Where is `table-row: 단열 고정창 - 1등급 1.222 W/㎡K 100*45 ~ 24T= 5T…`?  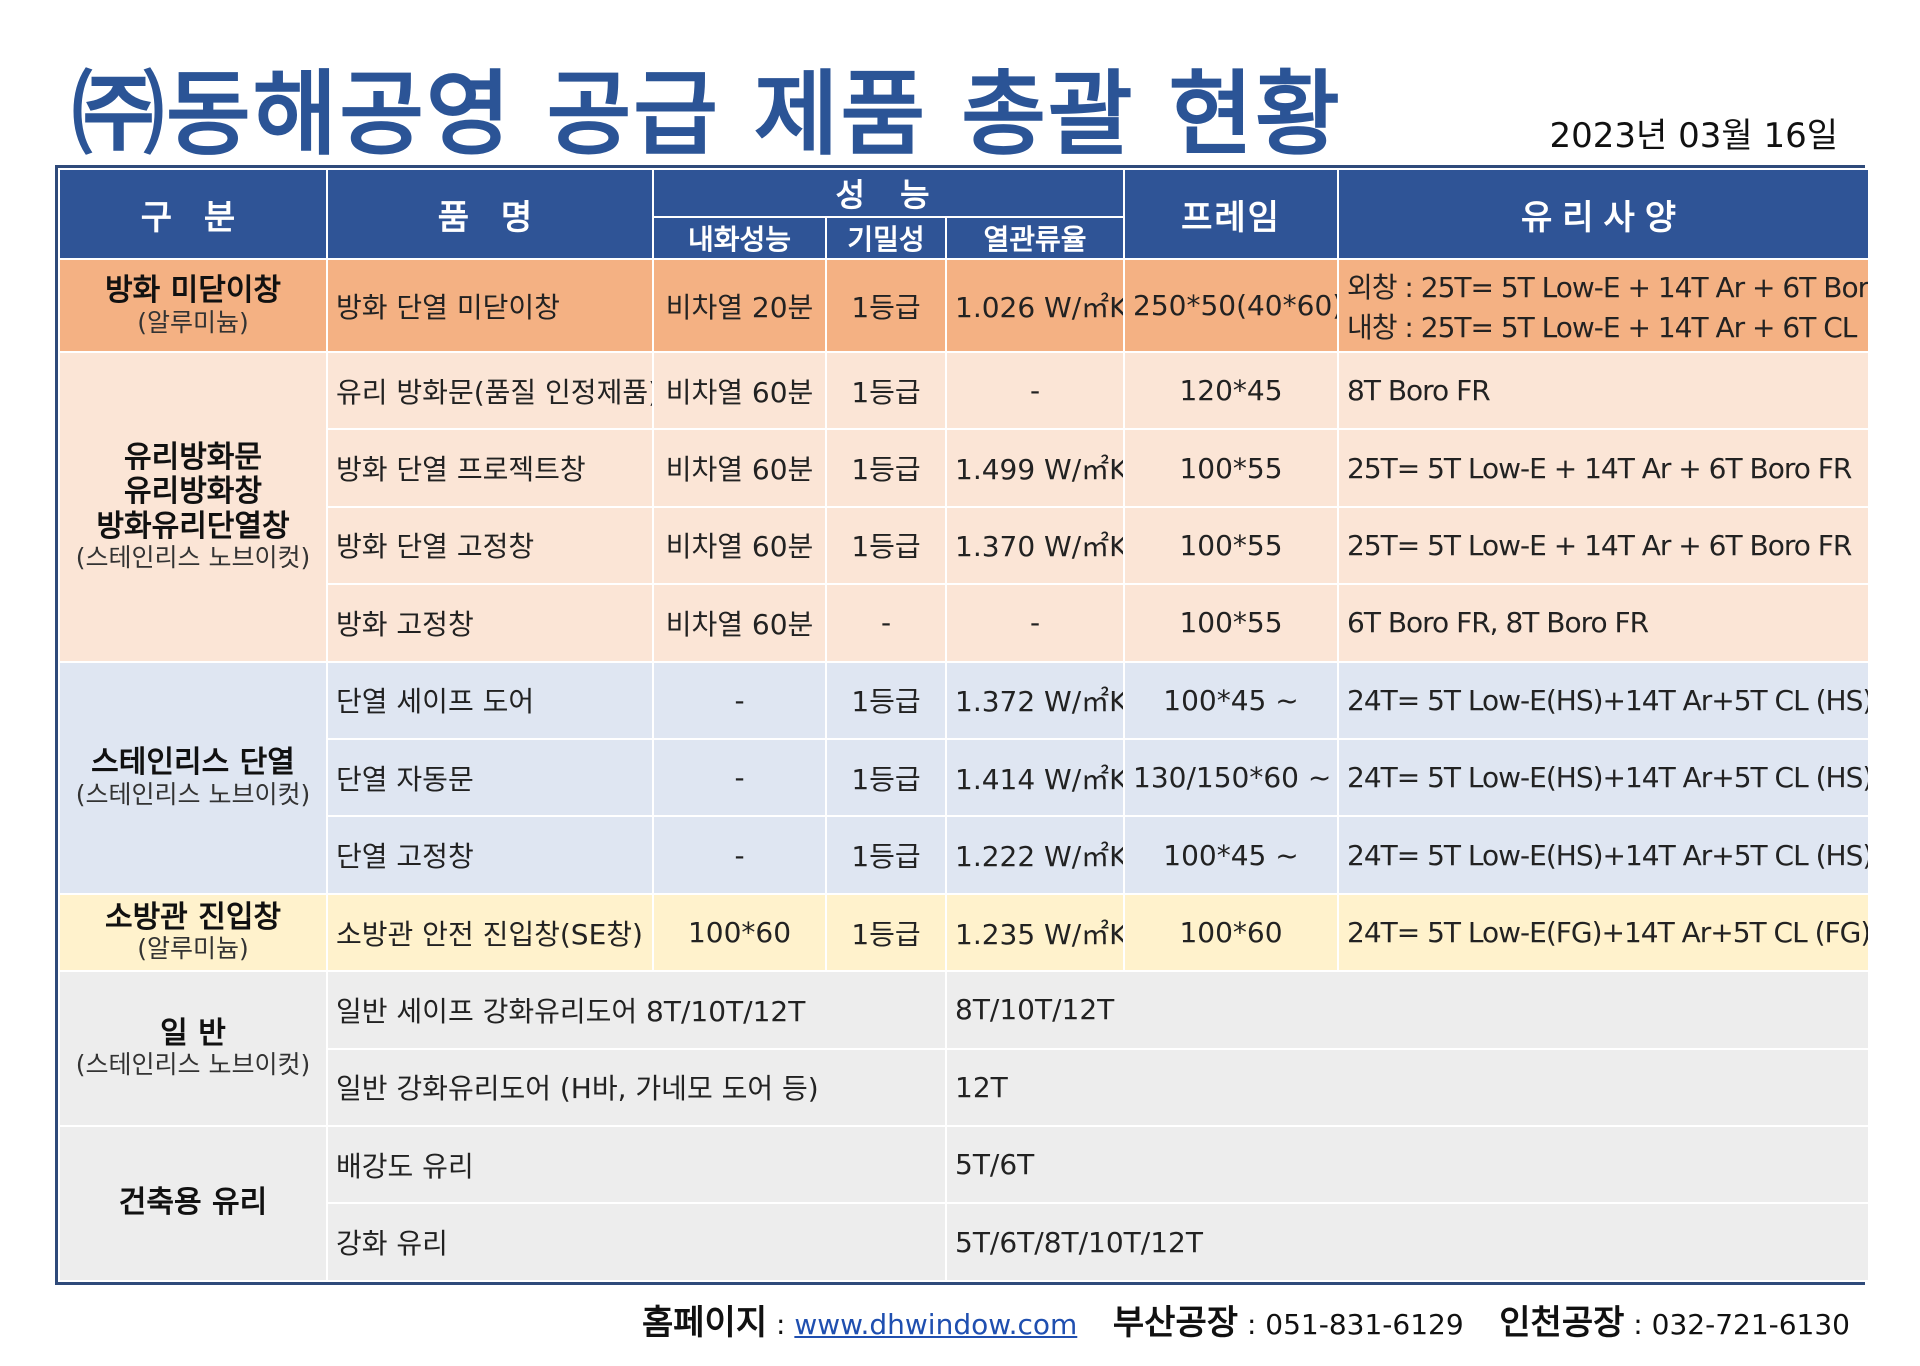
table-row: 단열 고정창 - 1등급 1.222 W/㎡K 100*45 ~ 24T= 5T… is located at coordinates (964, 855).